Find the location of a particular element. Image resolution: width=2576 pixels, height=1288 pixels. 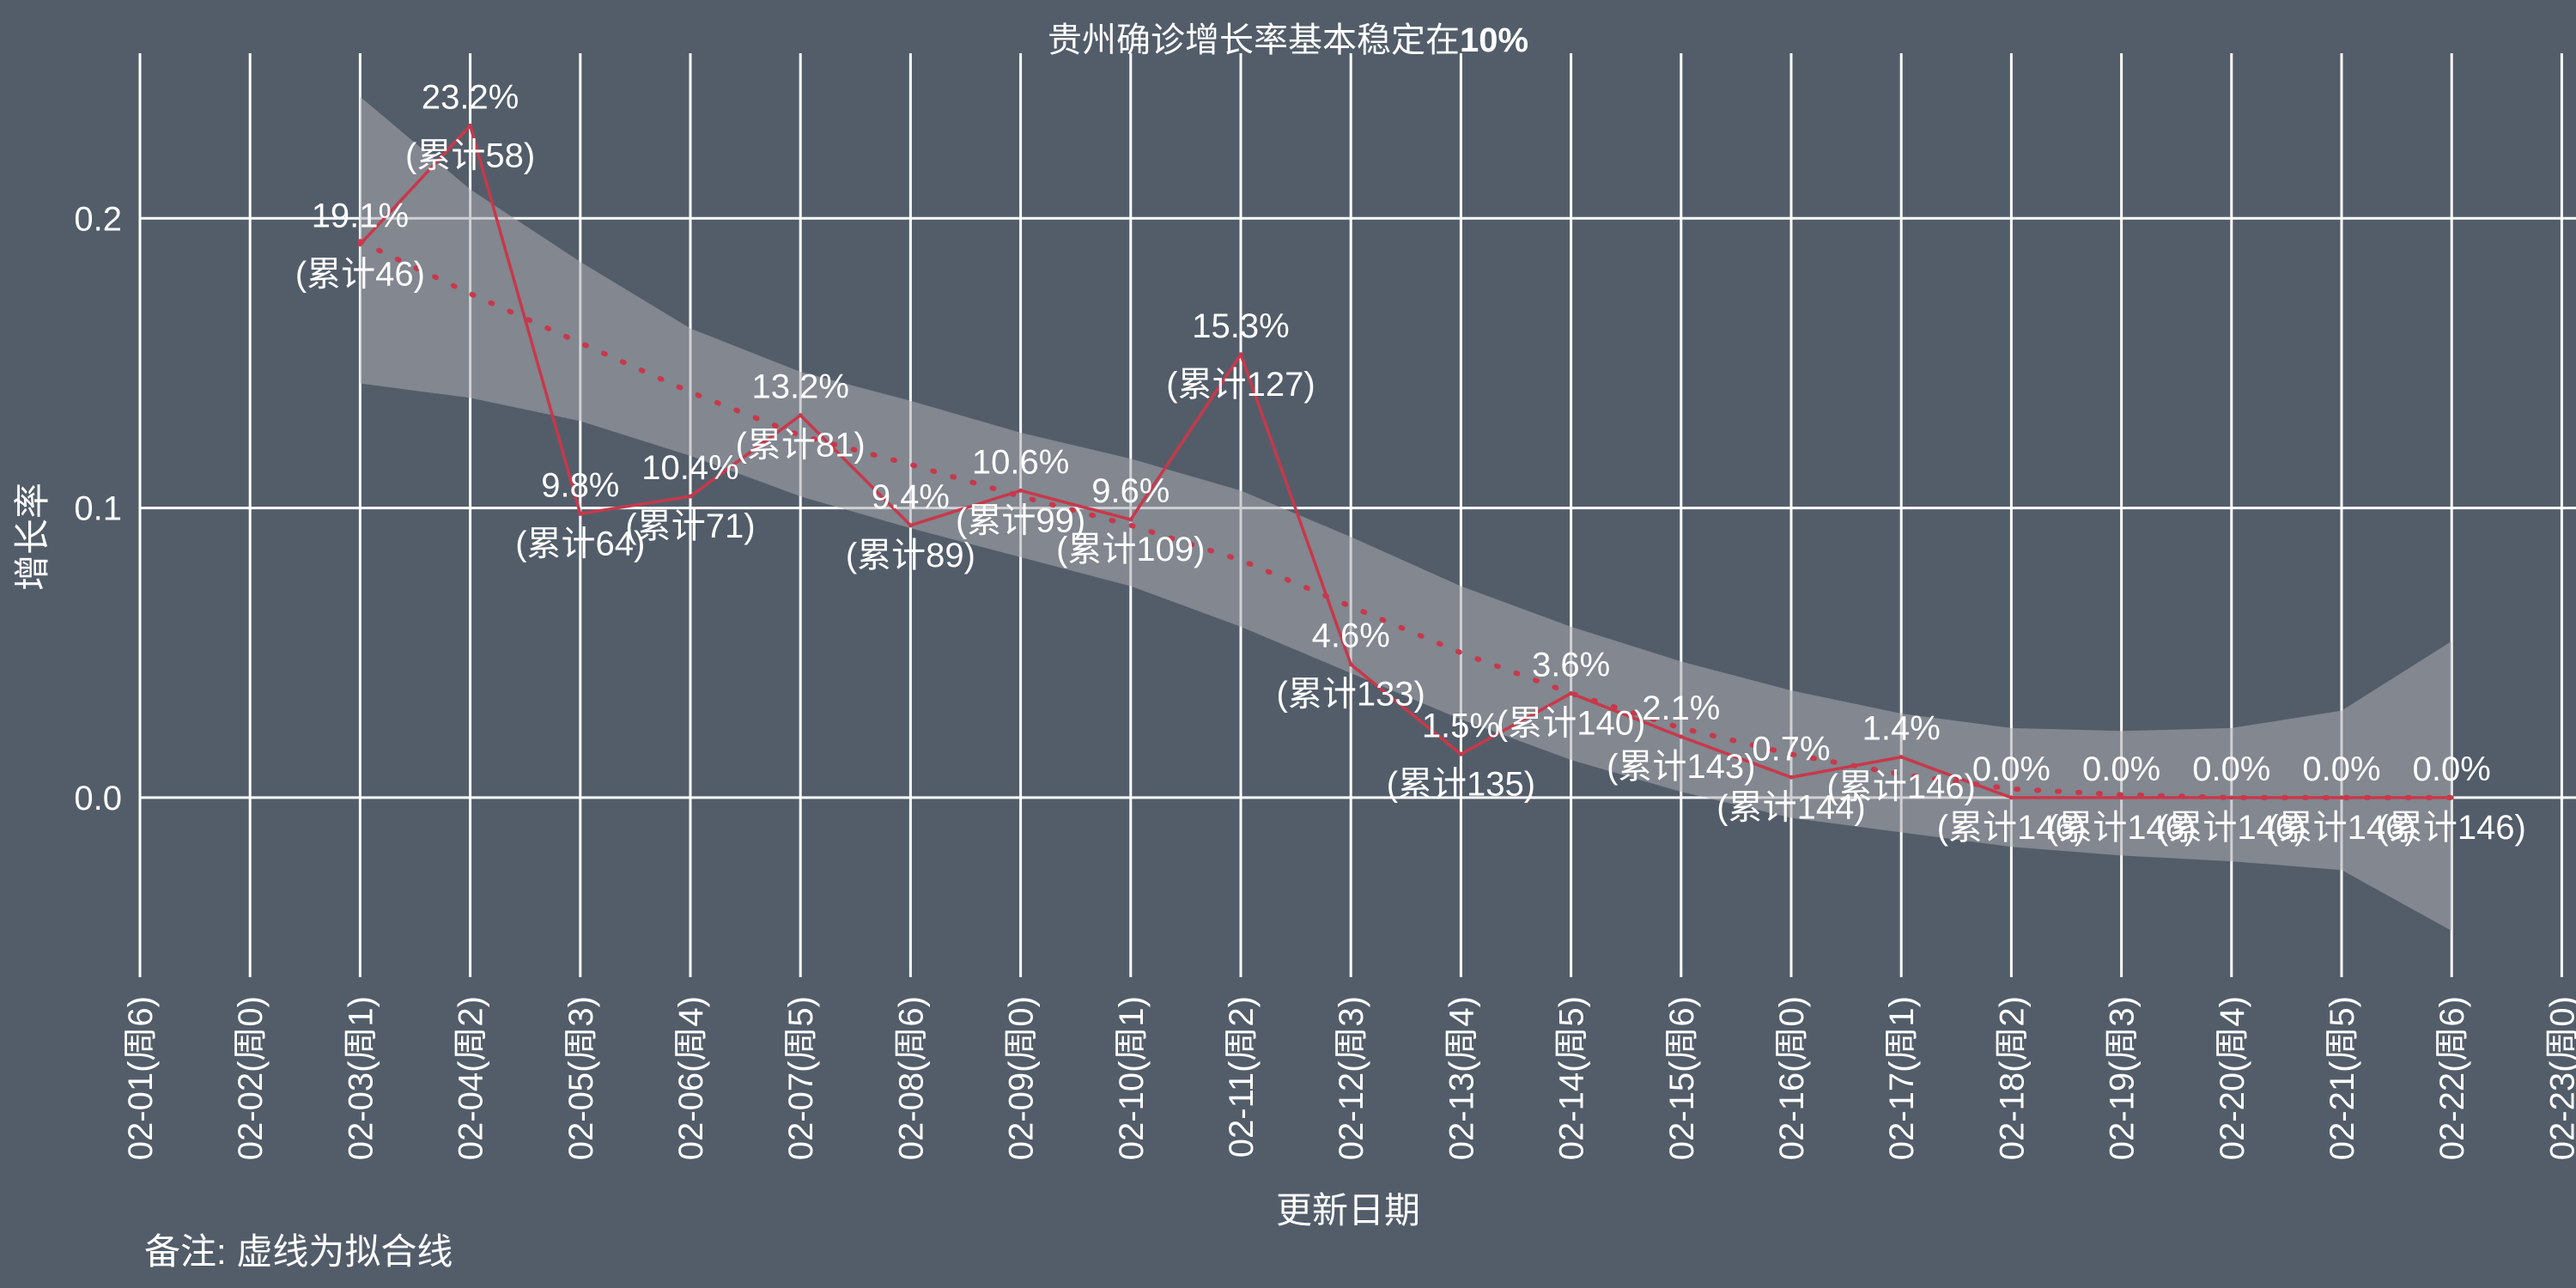

x-tick-label: 02-19(周3) is located at coordinates (2123, 1078).